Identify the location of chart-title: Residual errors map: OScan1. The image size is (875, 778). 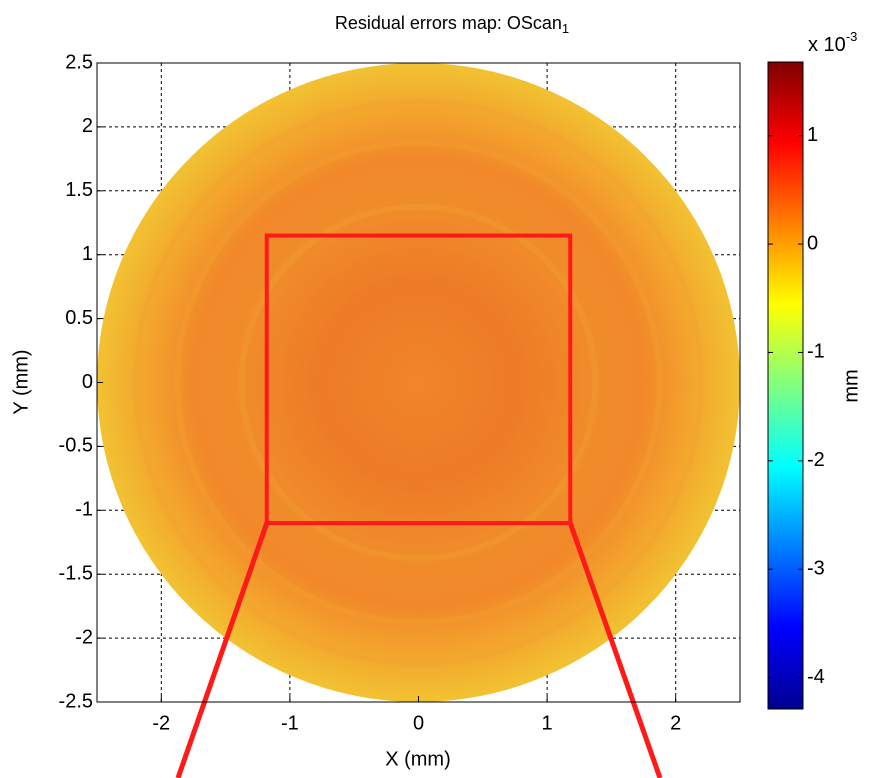
(452, 25).